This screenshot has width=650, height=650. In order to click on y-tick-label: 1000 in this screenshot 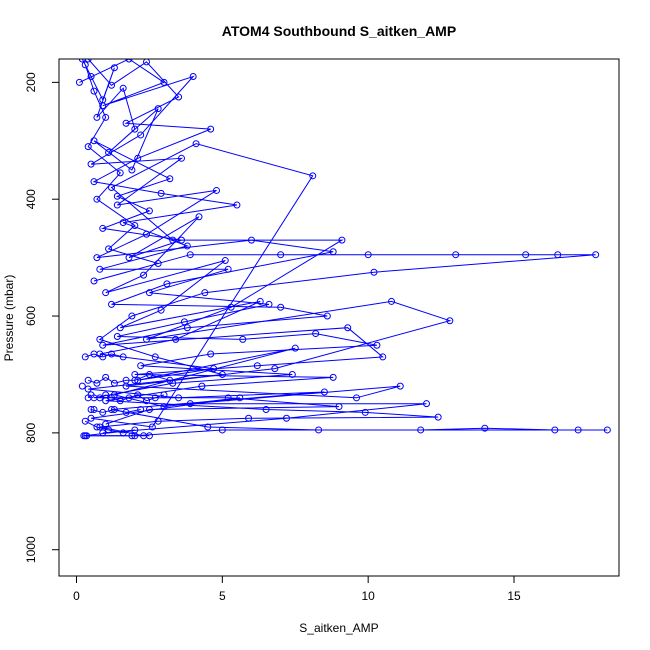, I will do `click(31, 549)`.